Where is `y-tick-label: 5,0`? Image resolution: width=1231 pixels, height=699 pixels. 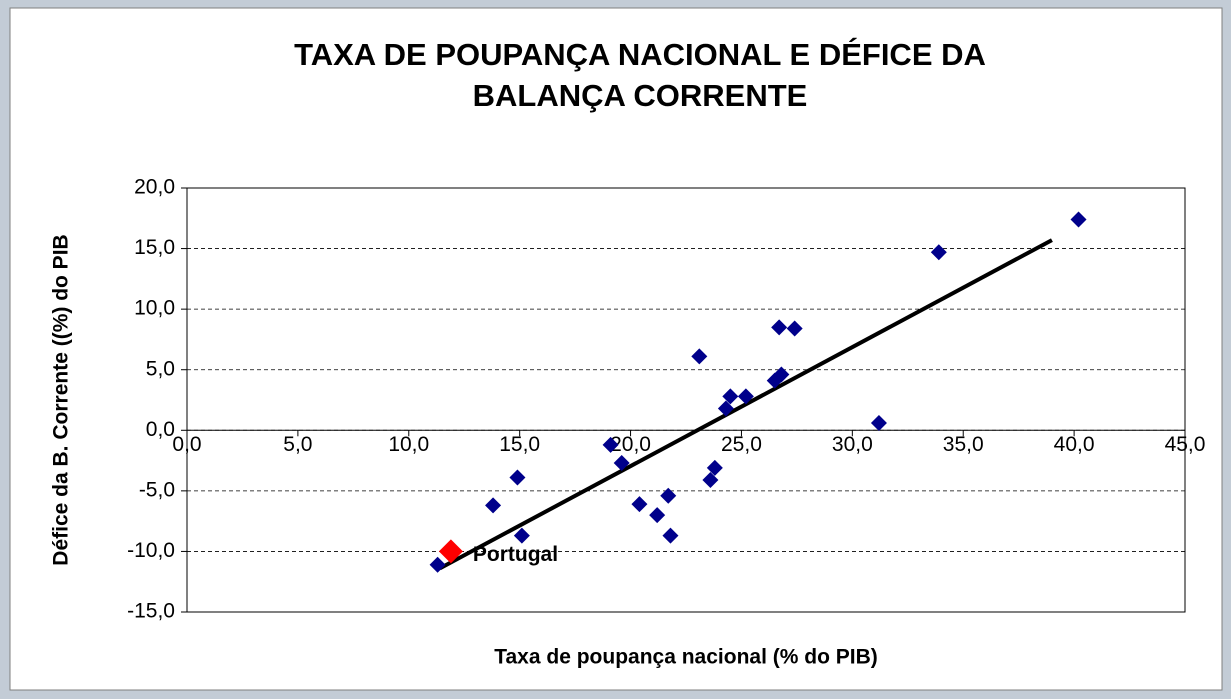 y-tick-label: 5,0 is located at coordinates (160, 368).